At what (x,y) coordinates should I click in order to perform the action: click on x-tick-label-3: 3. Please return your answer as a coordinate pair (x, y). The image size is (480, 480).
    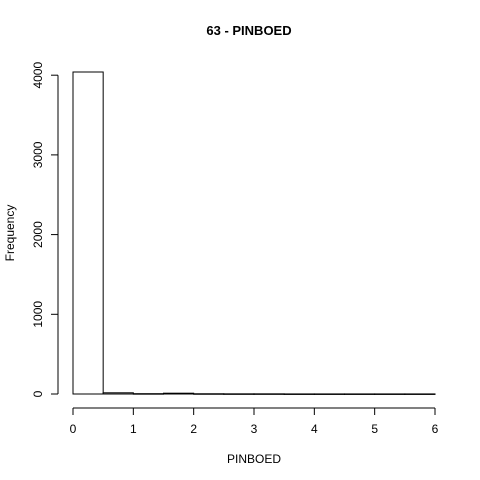
    Looking at the image, I should click on (254, 429).